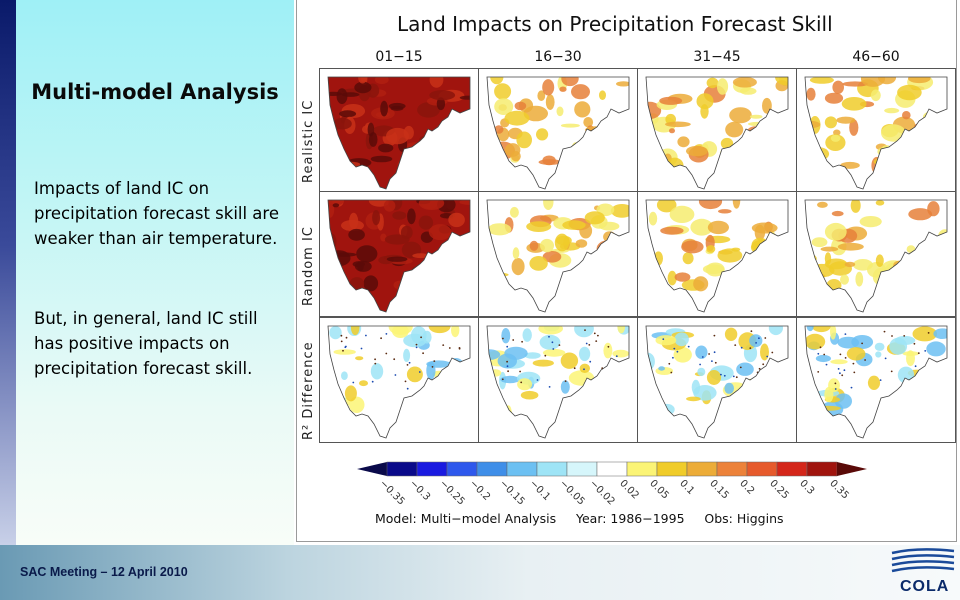  What do you see at coordinates (308, 141) in the screenshot?
I see `row-label-realistic: Realistic IC` at bounding box center [308, 141].